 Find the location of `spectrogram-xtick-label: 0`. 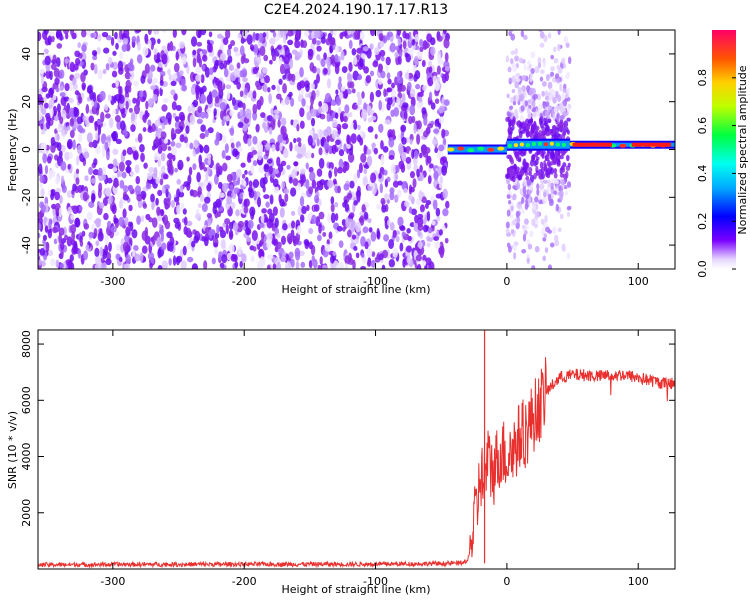

spectrogram-xtick-label: 0 is located at coordinates (506, 281).